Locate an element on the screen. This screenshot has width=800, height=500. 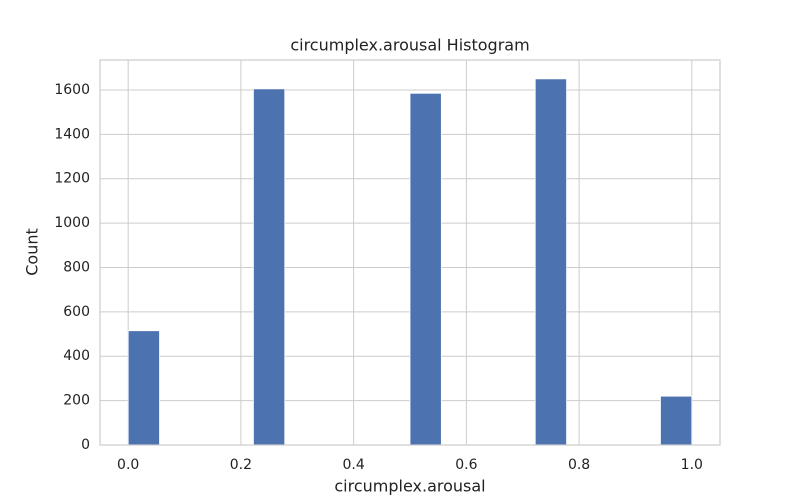
chart-title: circumplex.arousal Histogram is located at coordinates (409, 45).